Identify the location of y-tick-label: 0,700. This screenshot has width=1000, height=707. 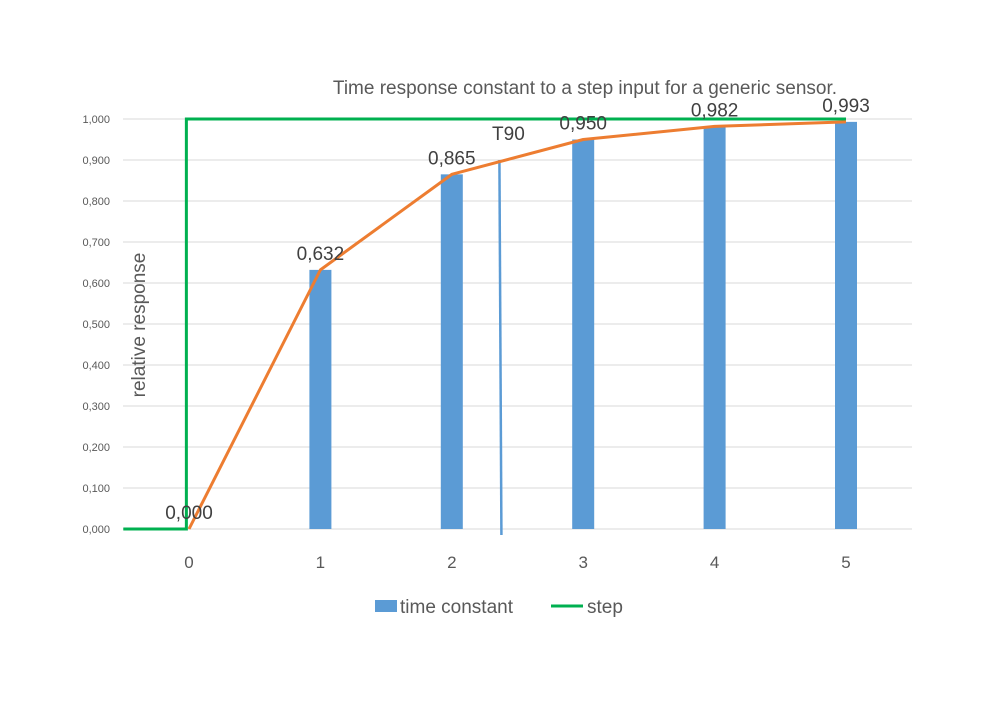
(96, 243).